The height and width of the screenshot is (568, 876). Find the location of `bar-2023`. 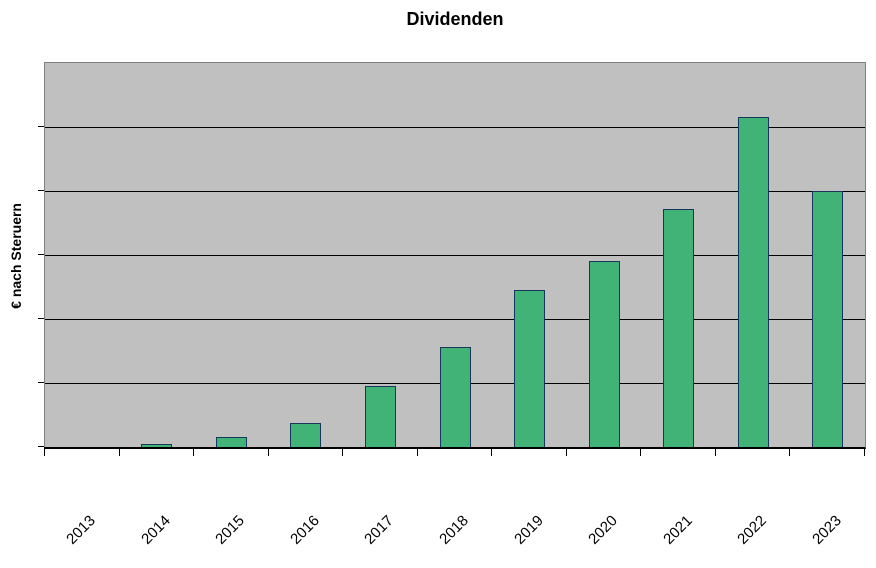

bar-2023 is located at coordinates (828, 319).